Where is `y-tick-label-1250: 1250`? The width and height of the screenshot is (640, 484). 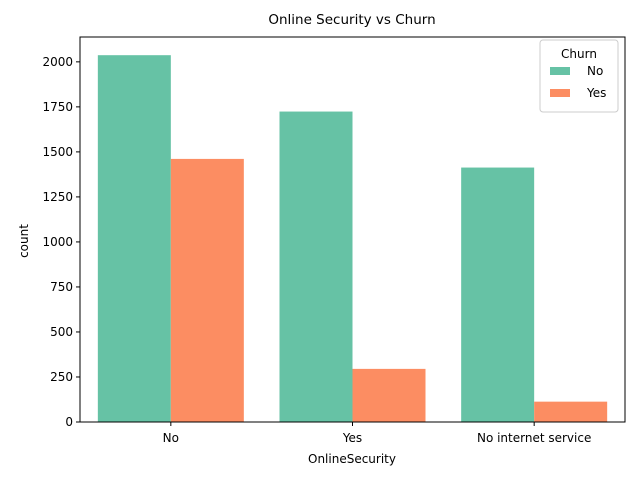 y-tick-label-1250: 1250 is located at coordinates (57, 197).